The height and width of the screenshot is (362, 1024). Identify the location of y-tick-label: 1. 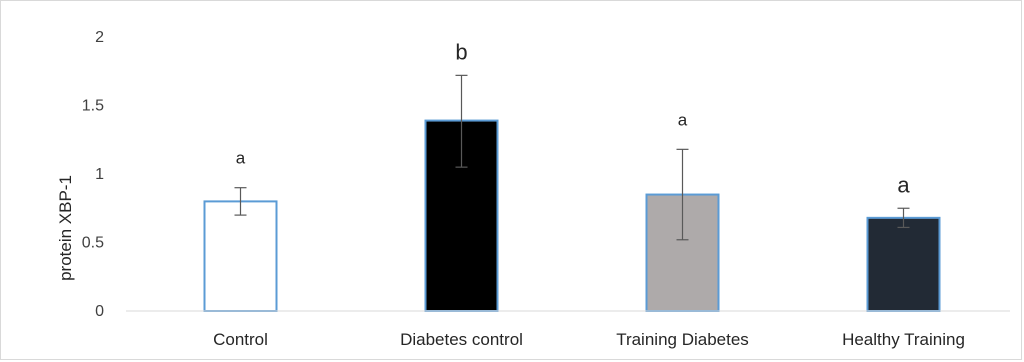
(99, 174).